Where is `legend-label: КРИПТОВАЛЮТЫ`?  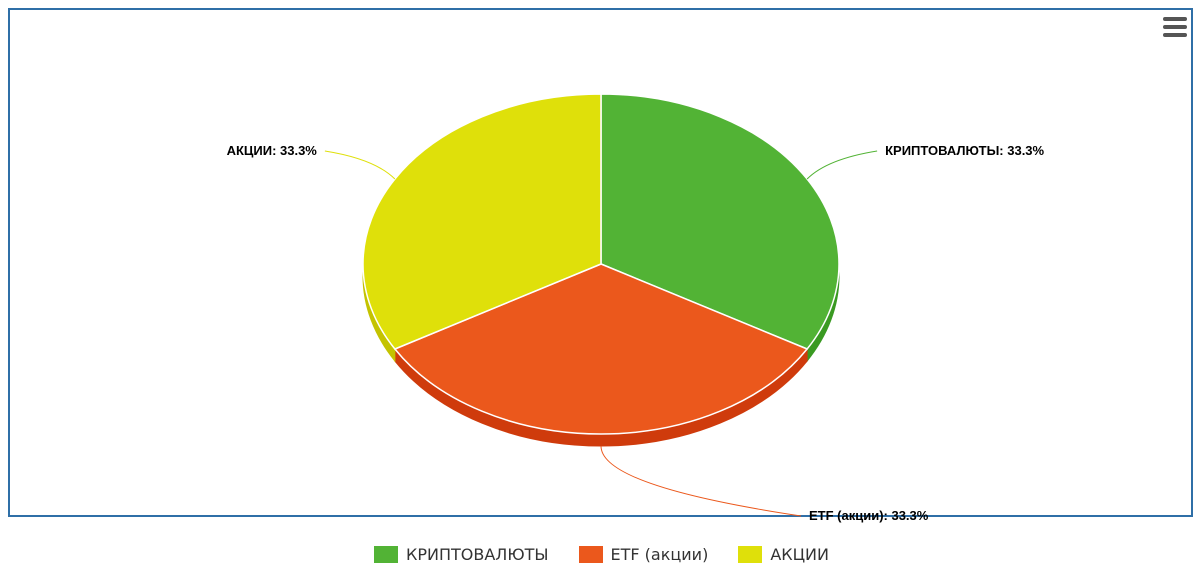
legend-label: КРИПТОВАЛЮТЫ is located at coordinates (477, 554).